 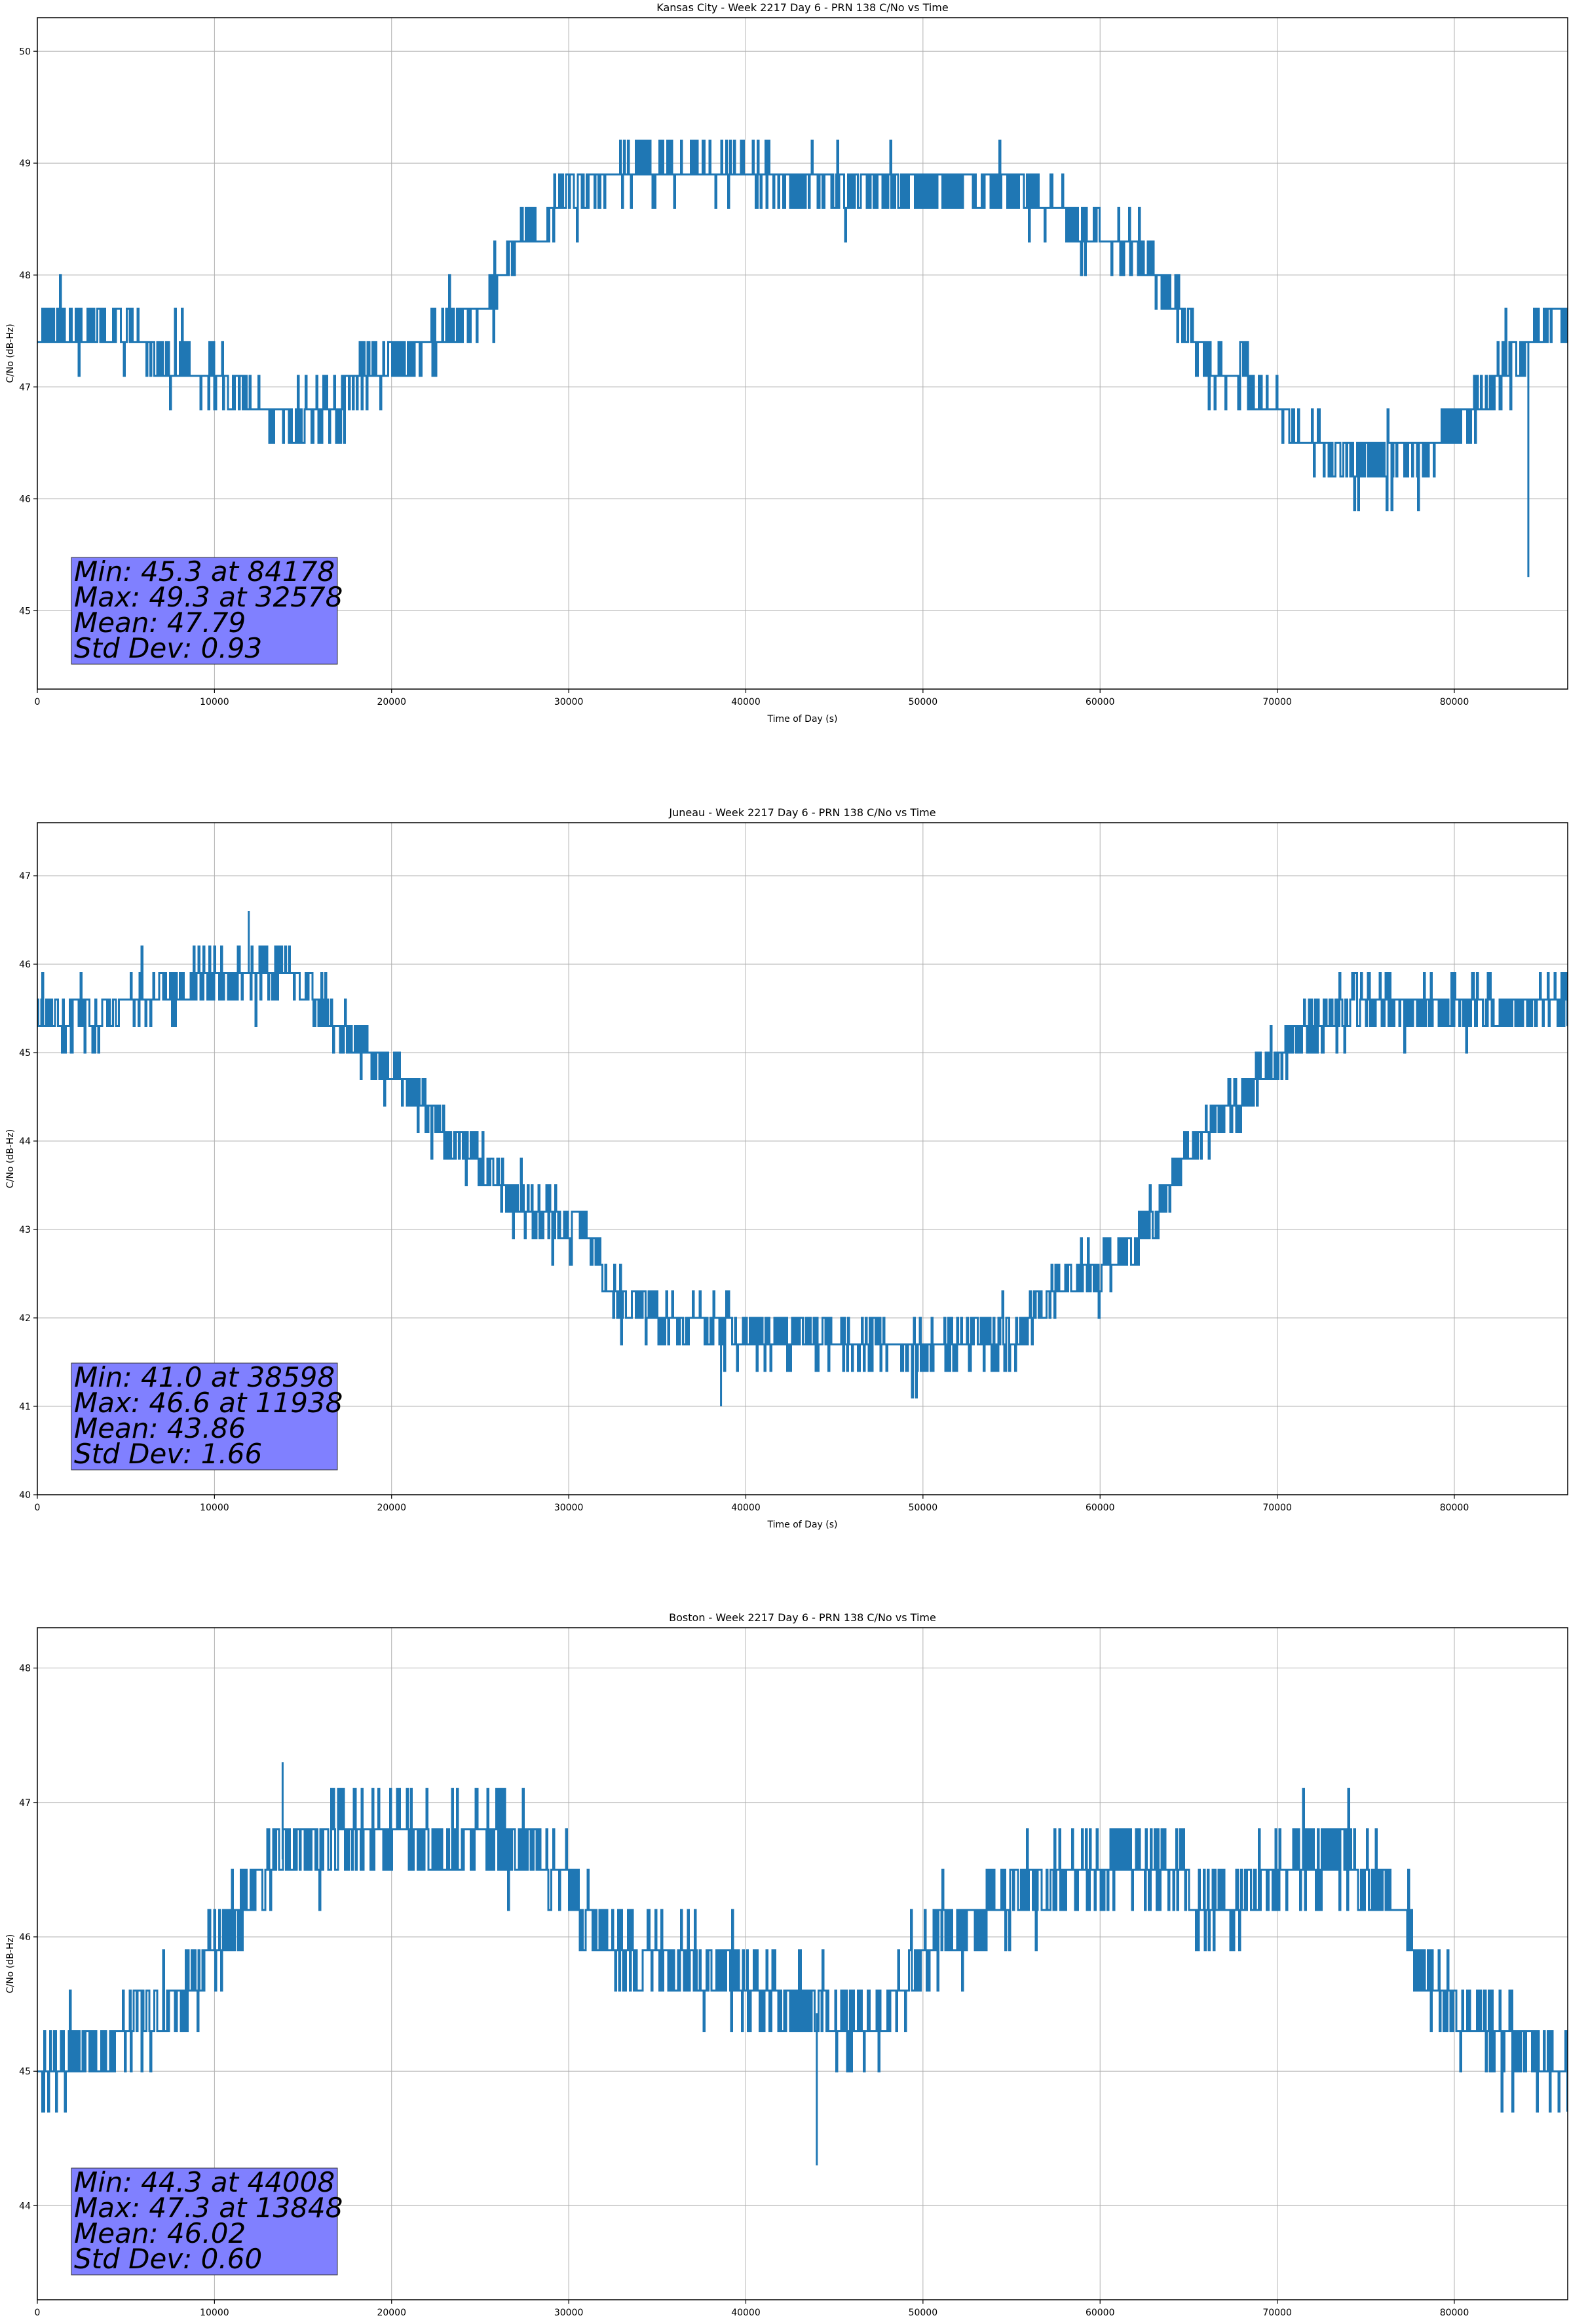 I want to click on y-tick-label: 40, so click(x=25, y=1495).